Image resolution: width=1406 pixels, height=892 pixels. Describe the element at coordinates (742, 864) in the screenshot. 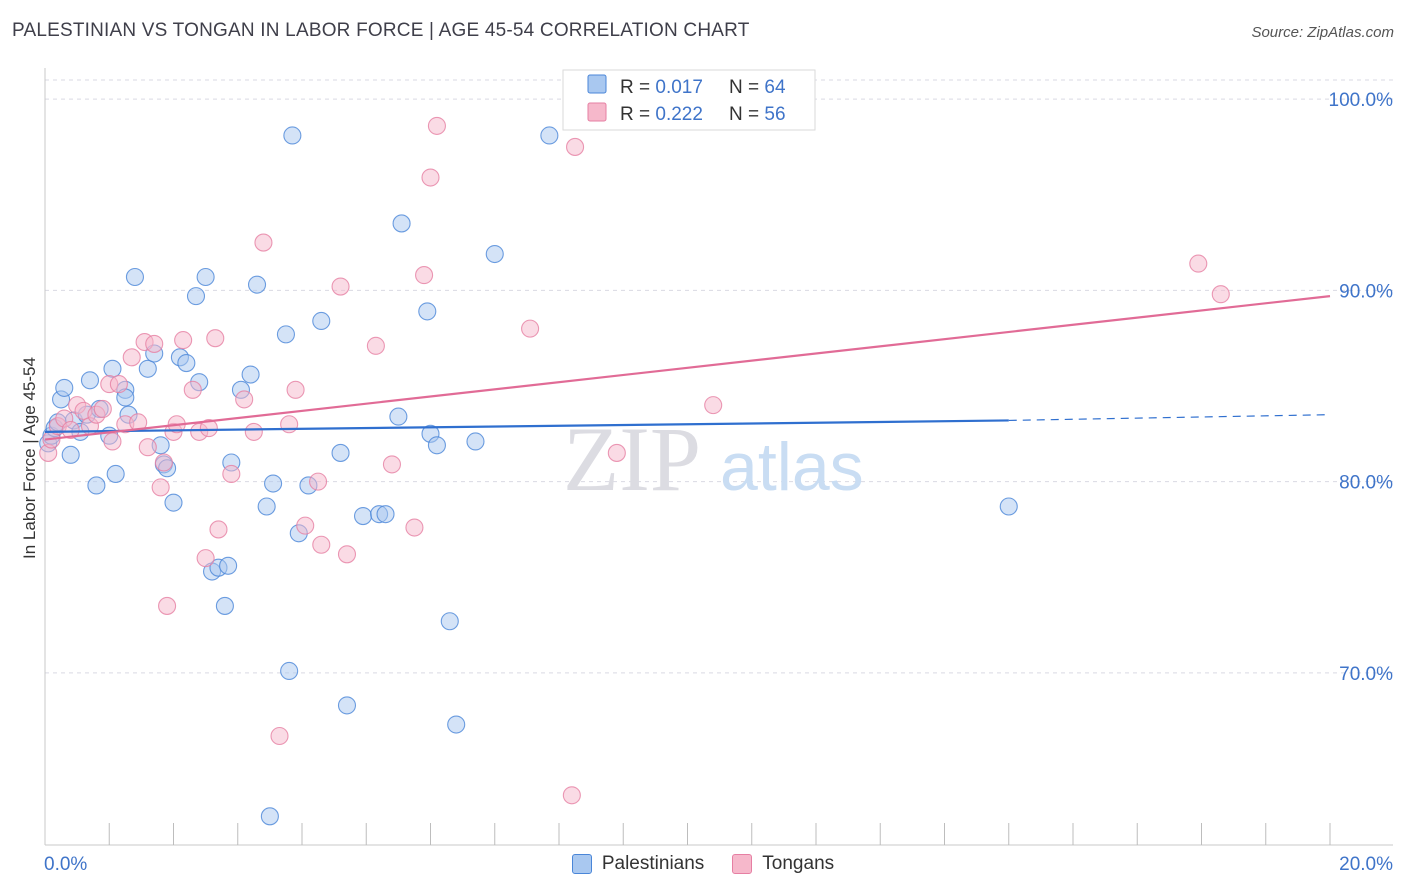

I see `tongans-swatch` at that location.